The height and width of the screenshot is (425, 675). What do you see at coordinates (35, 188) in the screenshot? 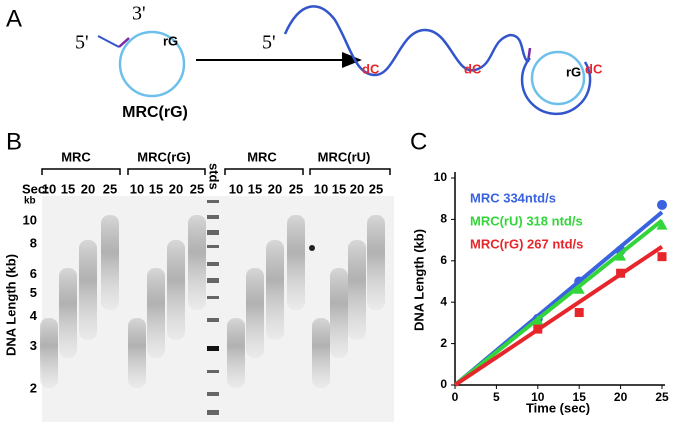
I see `label: Sec:` at bounding box center [35, 188].